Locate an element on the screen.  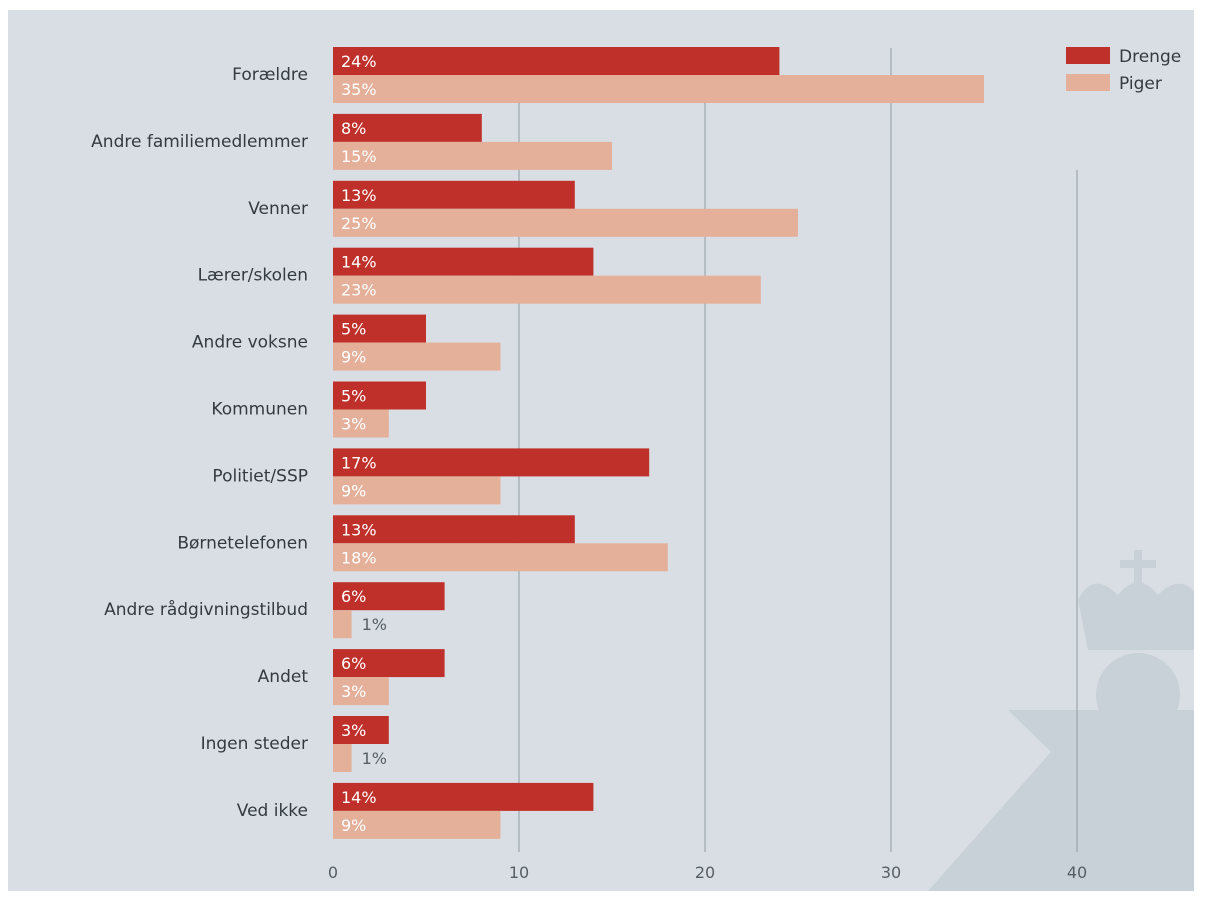
x-tick-label: 40 is located at coordinates (1077, 872).